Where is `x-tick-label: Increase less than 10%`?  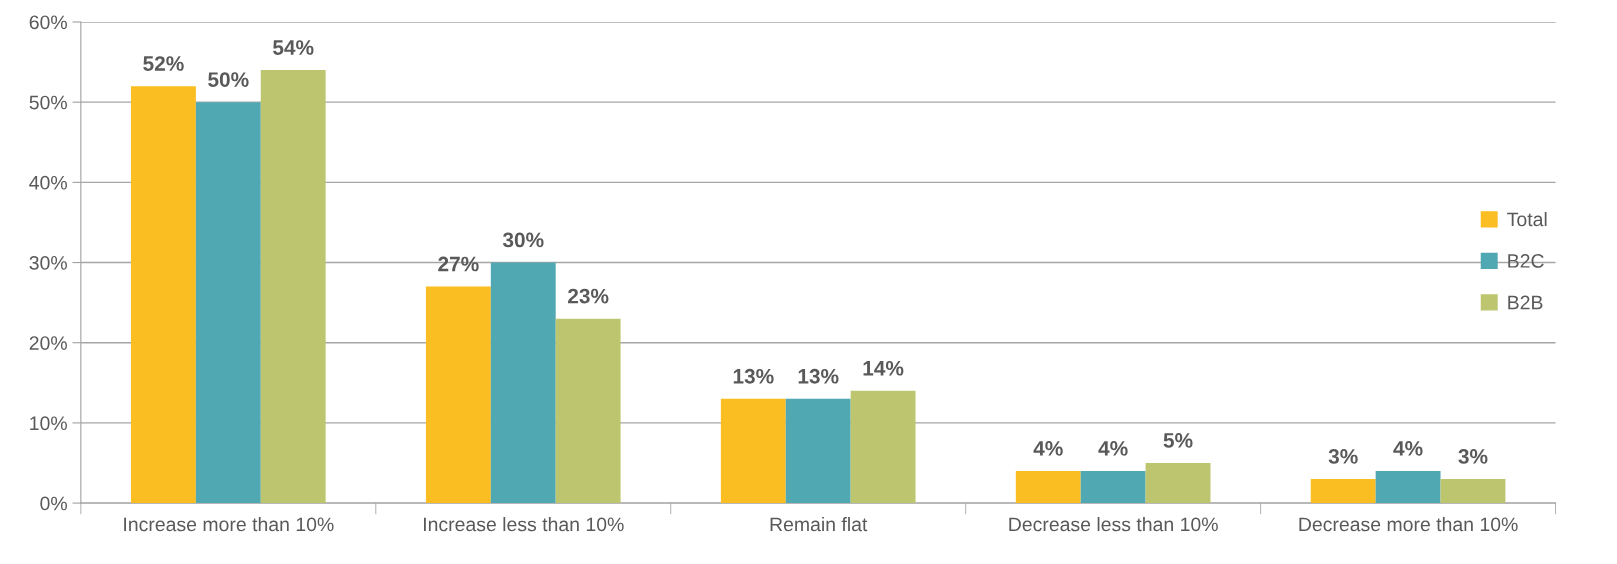
x-tick-label: Increase less than 10% is located at coordinates (524, 524).